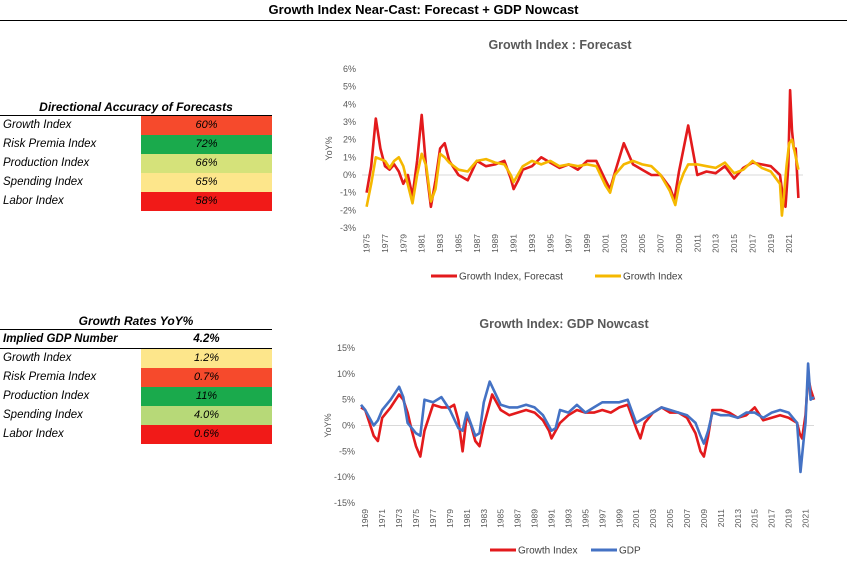 The width and height of the screenshot is (847, 578). What do you see at coordinates (136, 321) in the screenshot?
I see `growth-table-title: Growth Rates YoY%` at bounding box center [136, 321].